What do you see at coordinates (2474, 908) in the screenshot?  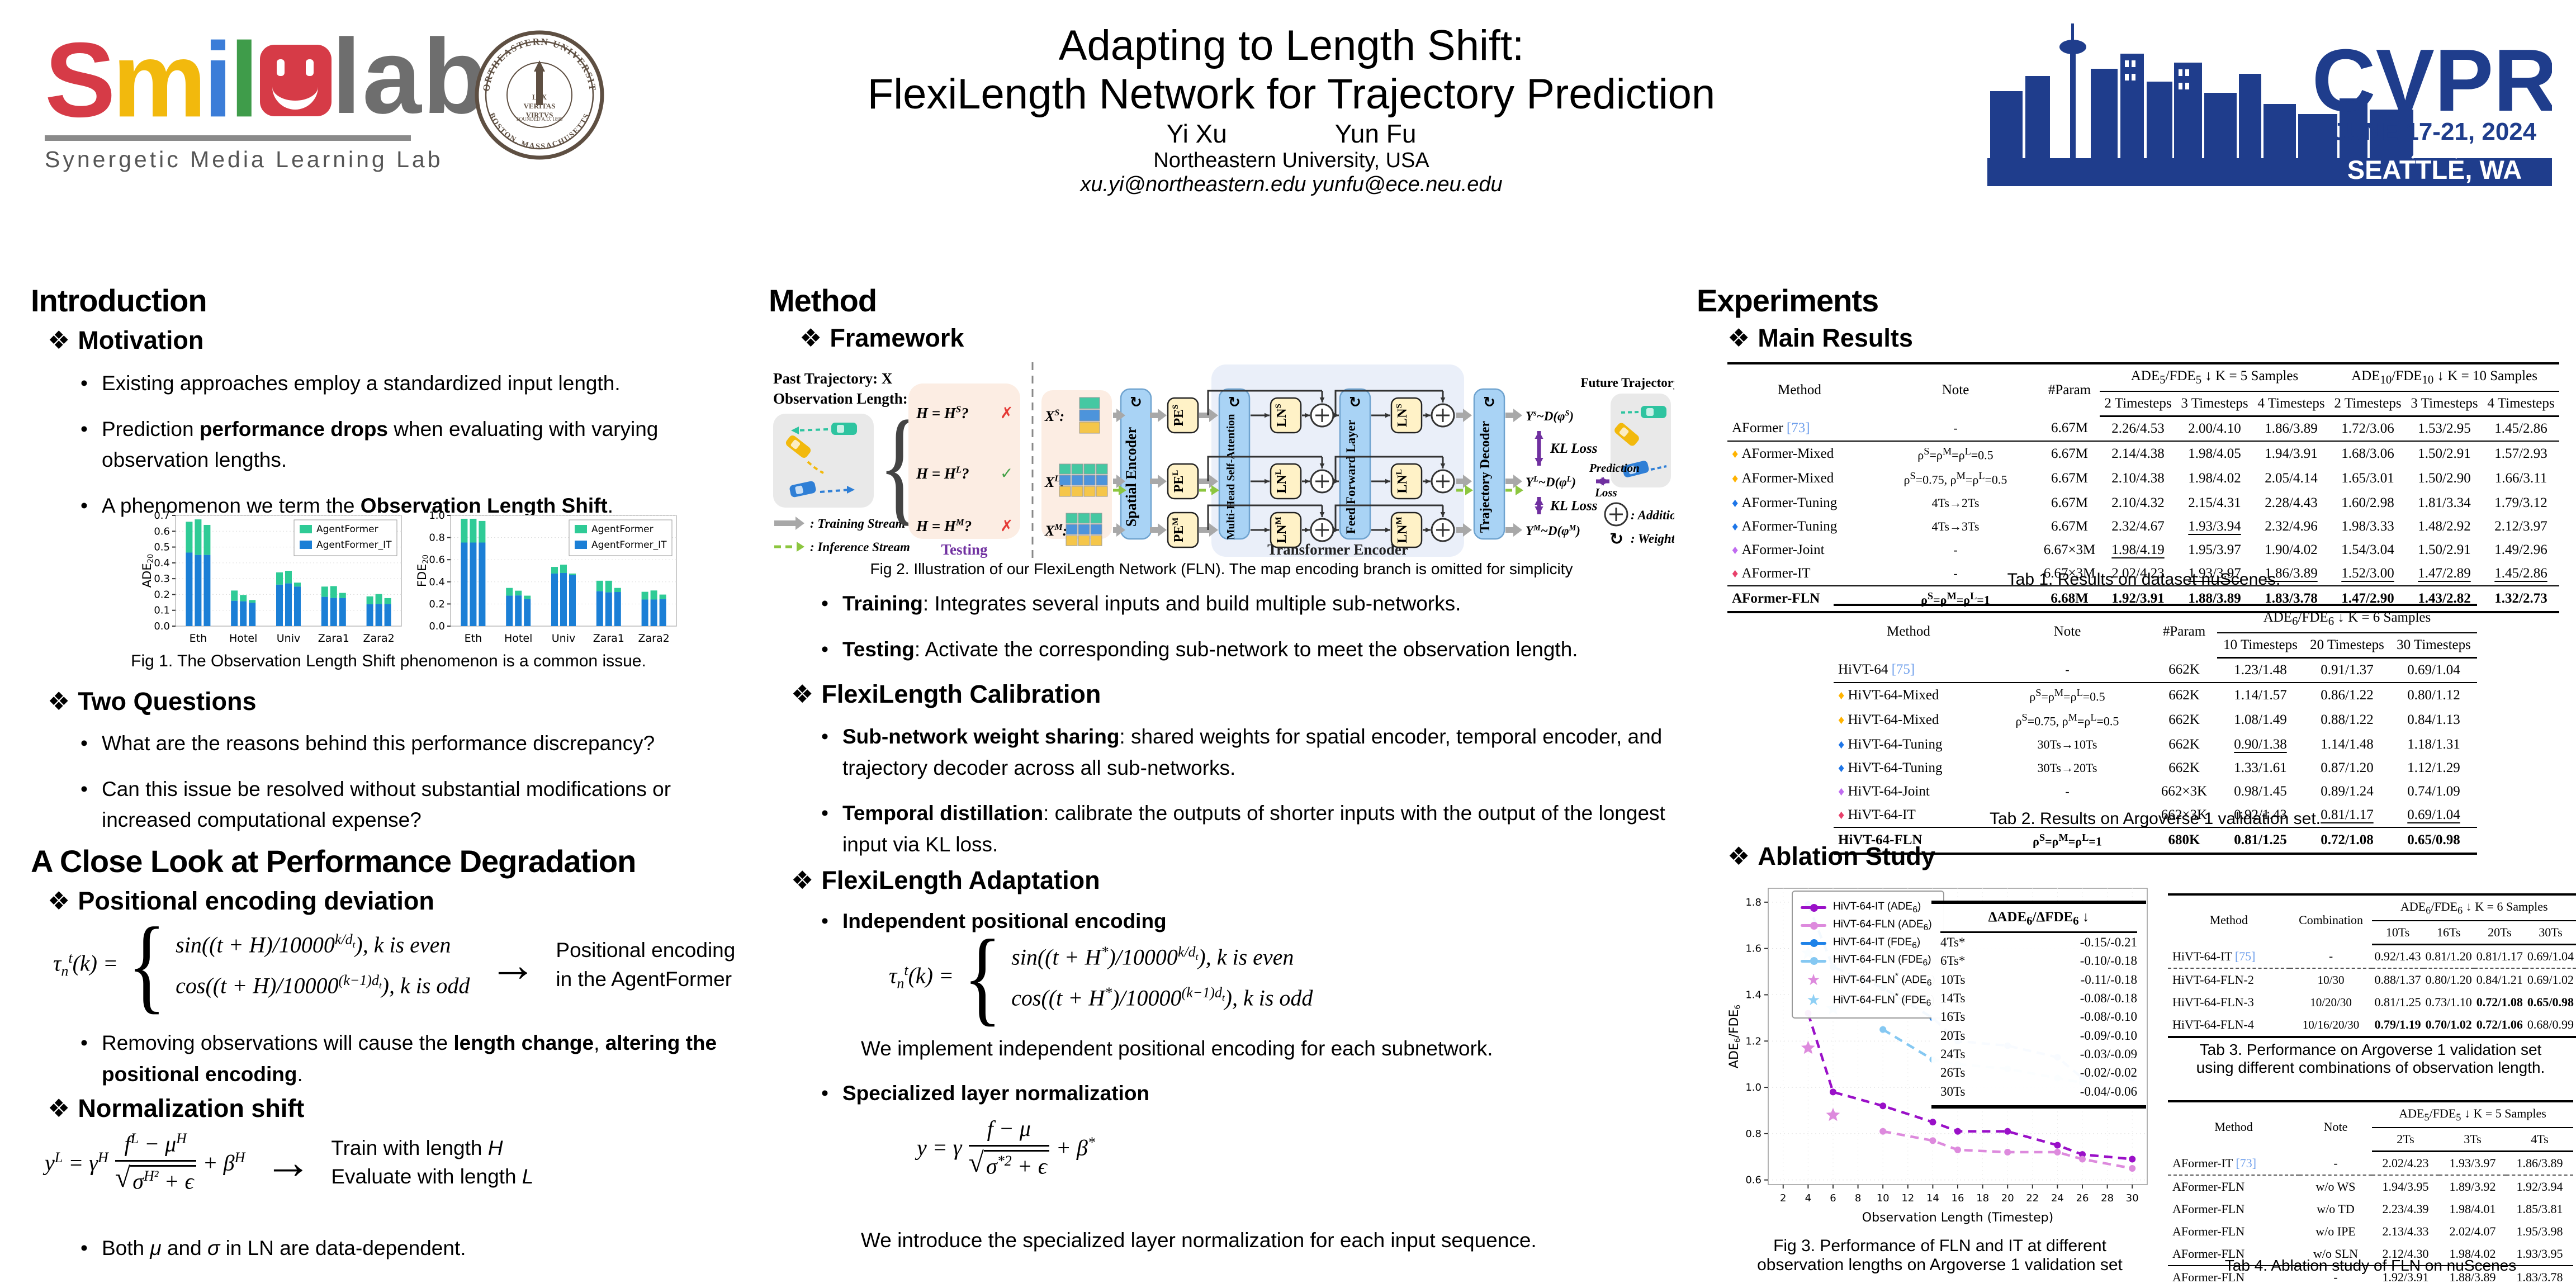 I see `group-header: ADE6/FDE6 ↓ K = 6 Samples` at bounding box center [2474, 908].